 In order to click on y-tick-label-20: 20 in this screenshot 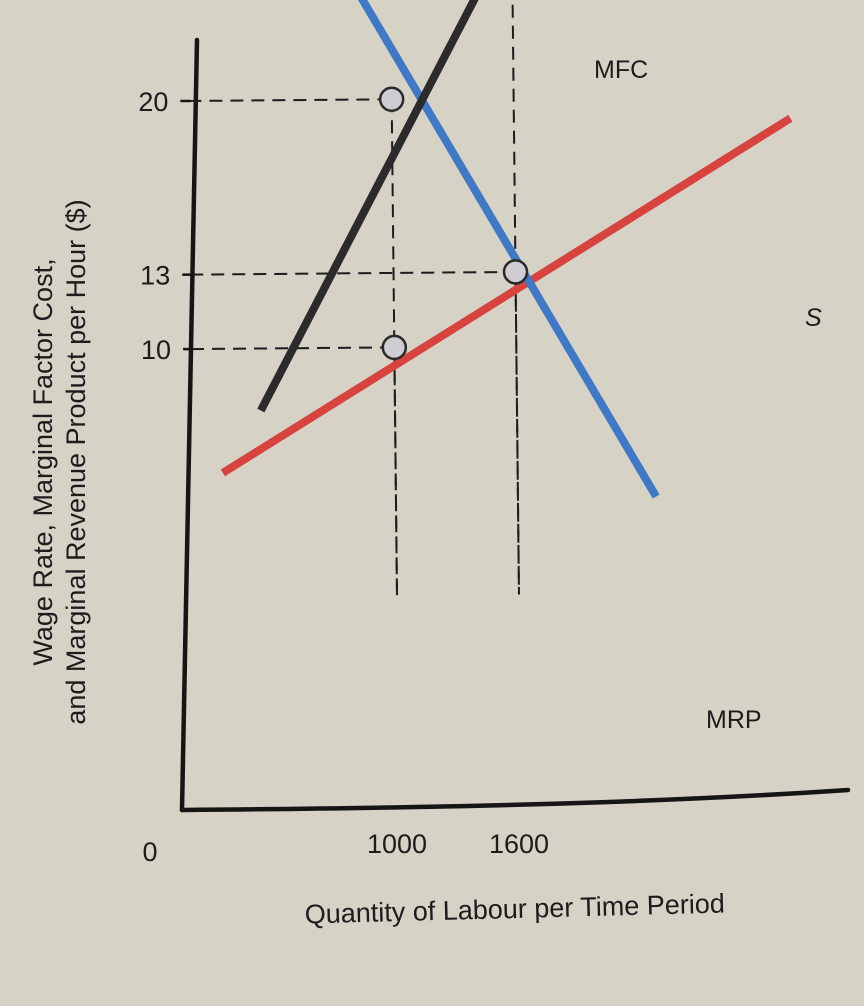, I will do `click(153, 102)`.